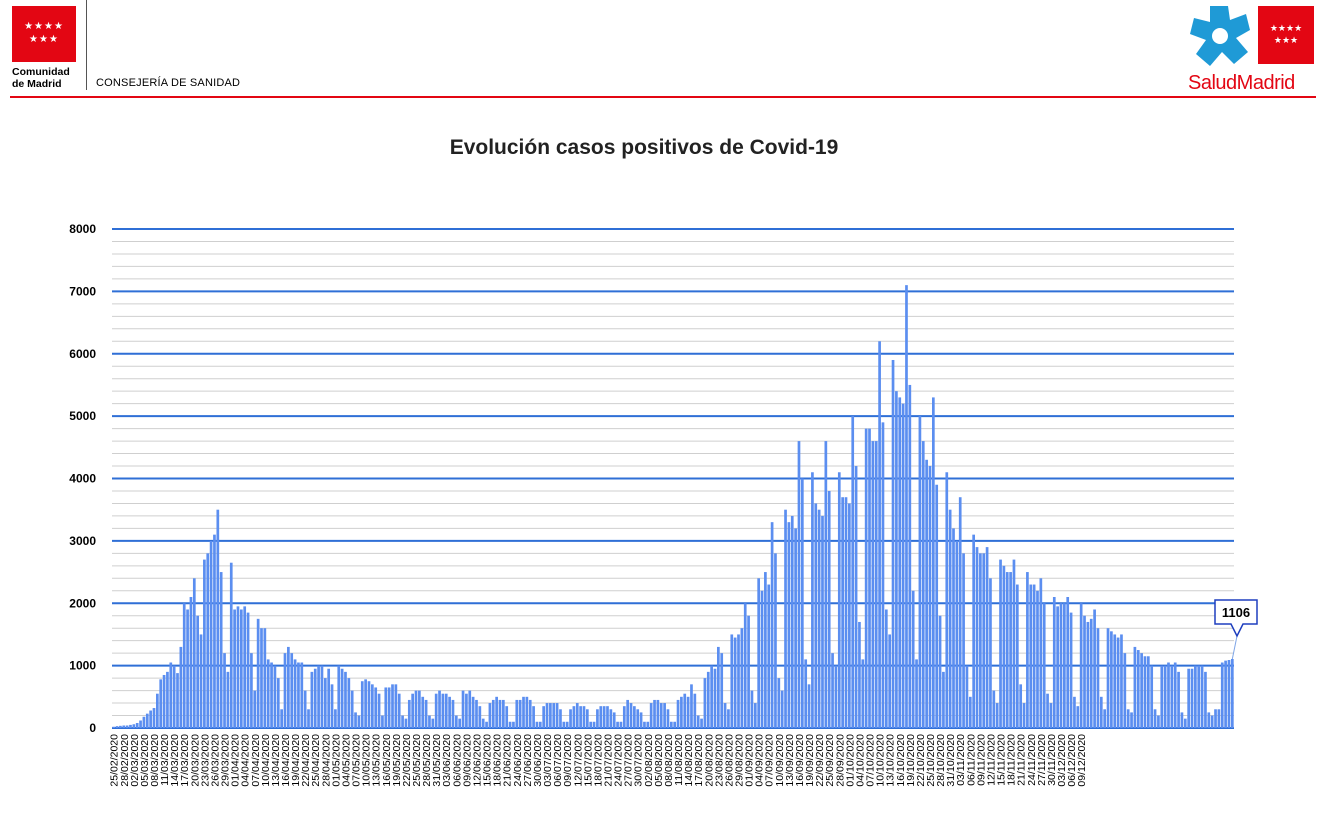 This screenshot has width=1338, height=822. I want to click on x-tick-label: 22/04/2020, so click(306, 760).